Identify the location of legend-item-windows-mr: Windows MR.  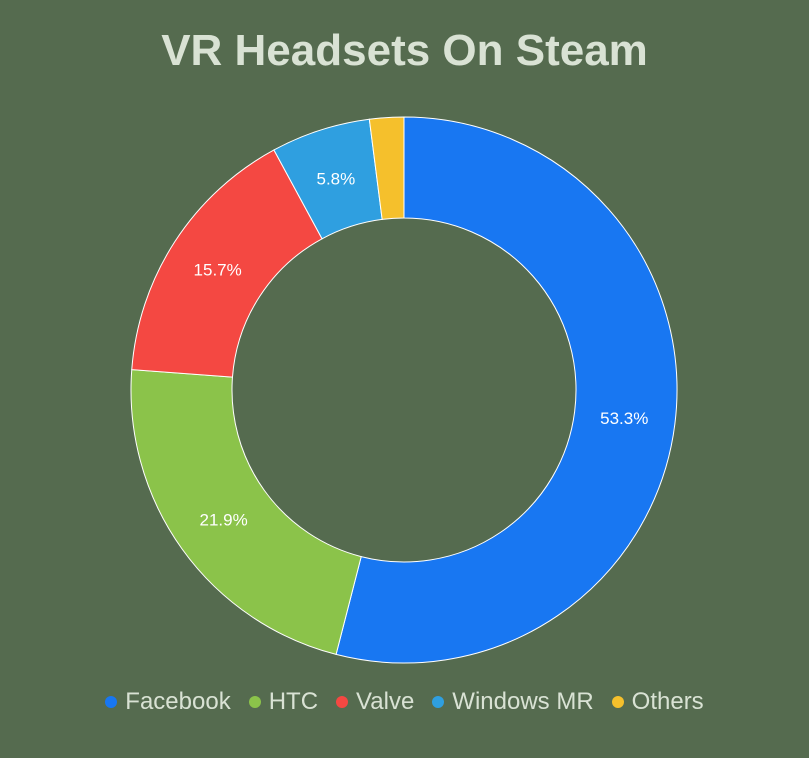
(513, 702).